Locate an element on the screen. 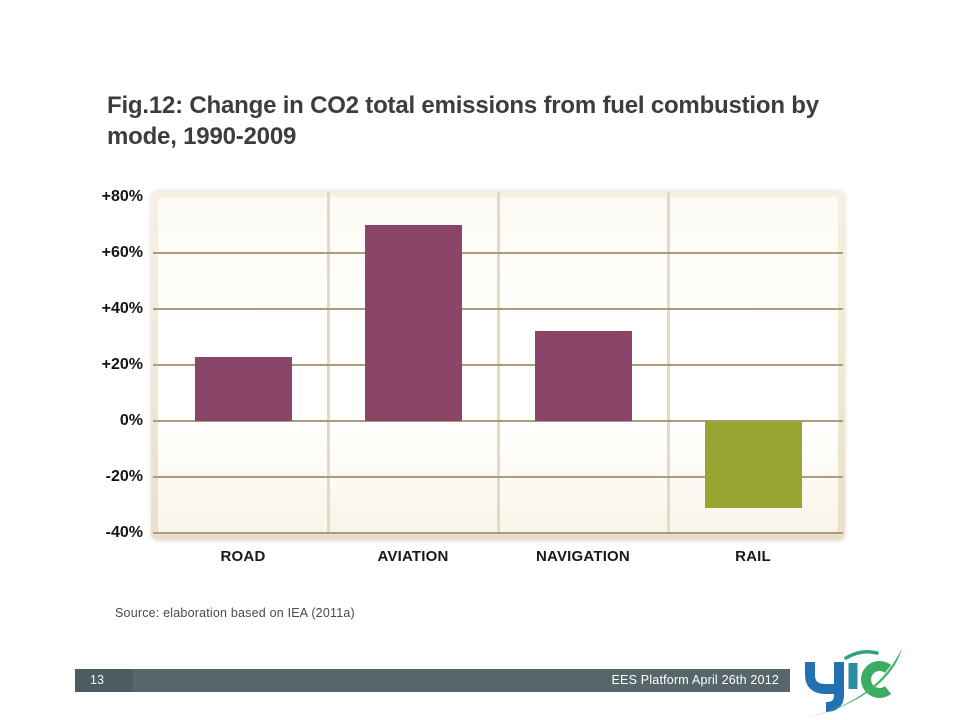  y-axis-tick-0: 0% is located at coordinates (131, 420).